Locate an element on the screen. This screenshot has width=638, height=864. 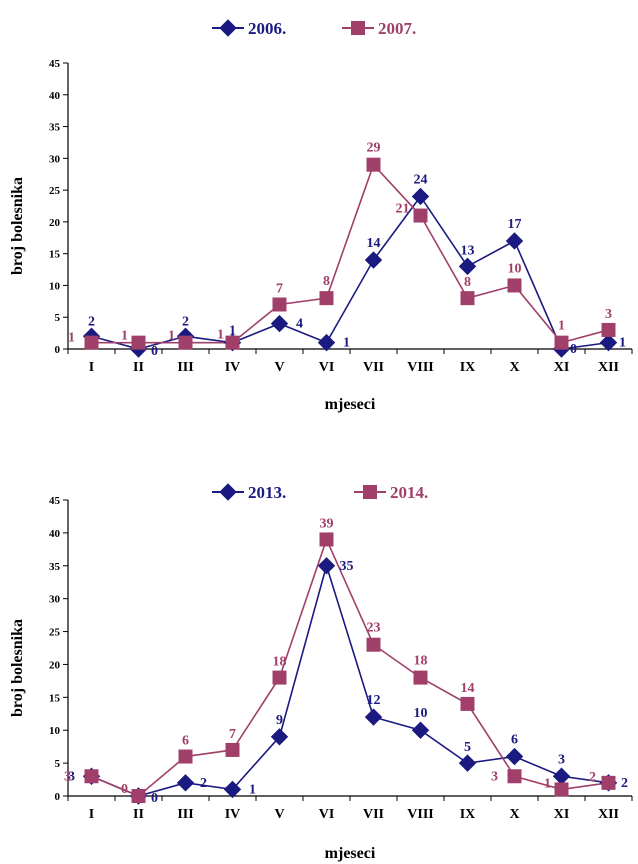
data-label: 24 is located at coordinates (421, 179).